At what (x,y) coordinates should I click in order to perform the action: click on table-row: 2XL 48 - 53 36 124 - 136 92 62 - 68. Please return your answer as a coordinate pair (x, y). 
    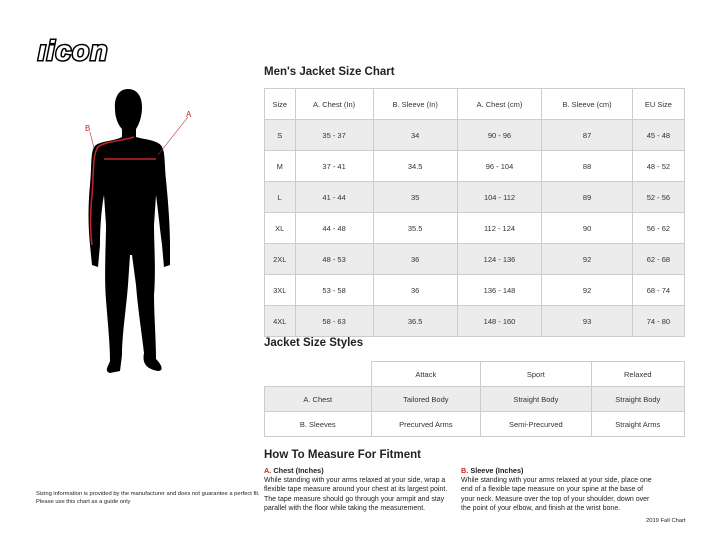
    Looking at the image, I should click on (475, 259).